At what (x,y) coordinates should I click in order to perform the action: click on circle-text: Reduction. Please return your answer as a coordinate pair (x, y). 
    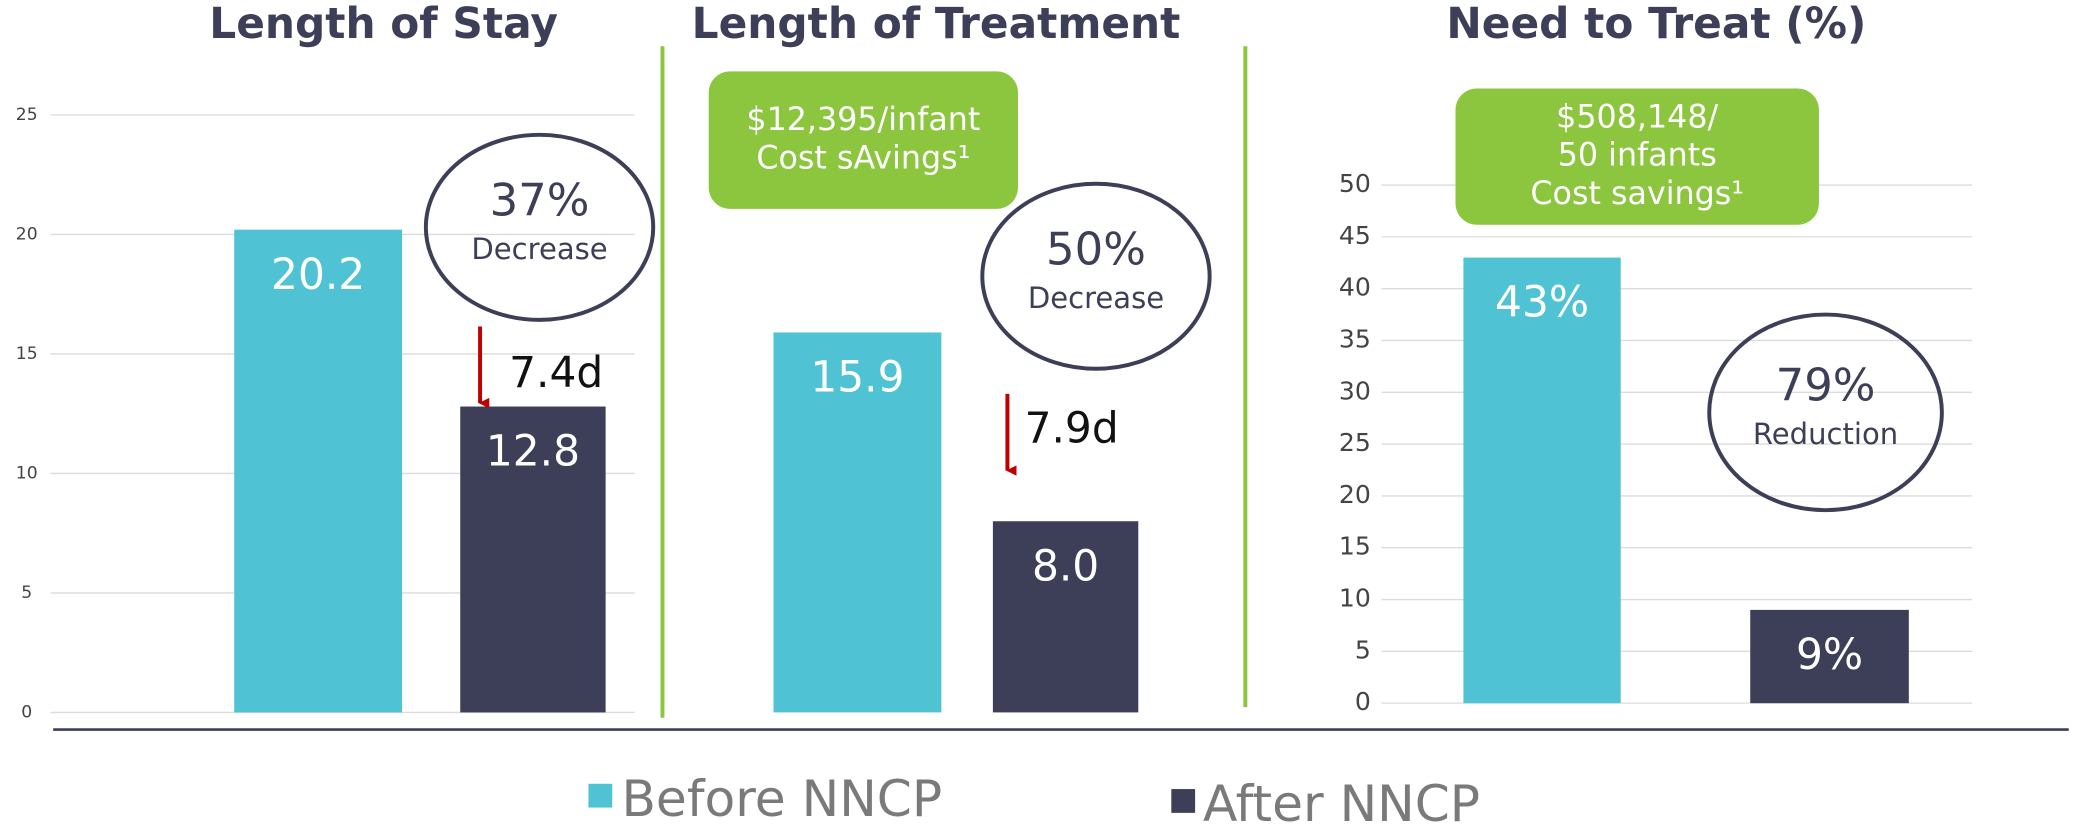
    Looking at the image, I should click on (1825, 434).